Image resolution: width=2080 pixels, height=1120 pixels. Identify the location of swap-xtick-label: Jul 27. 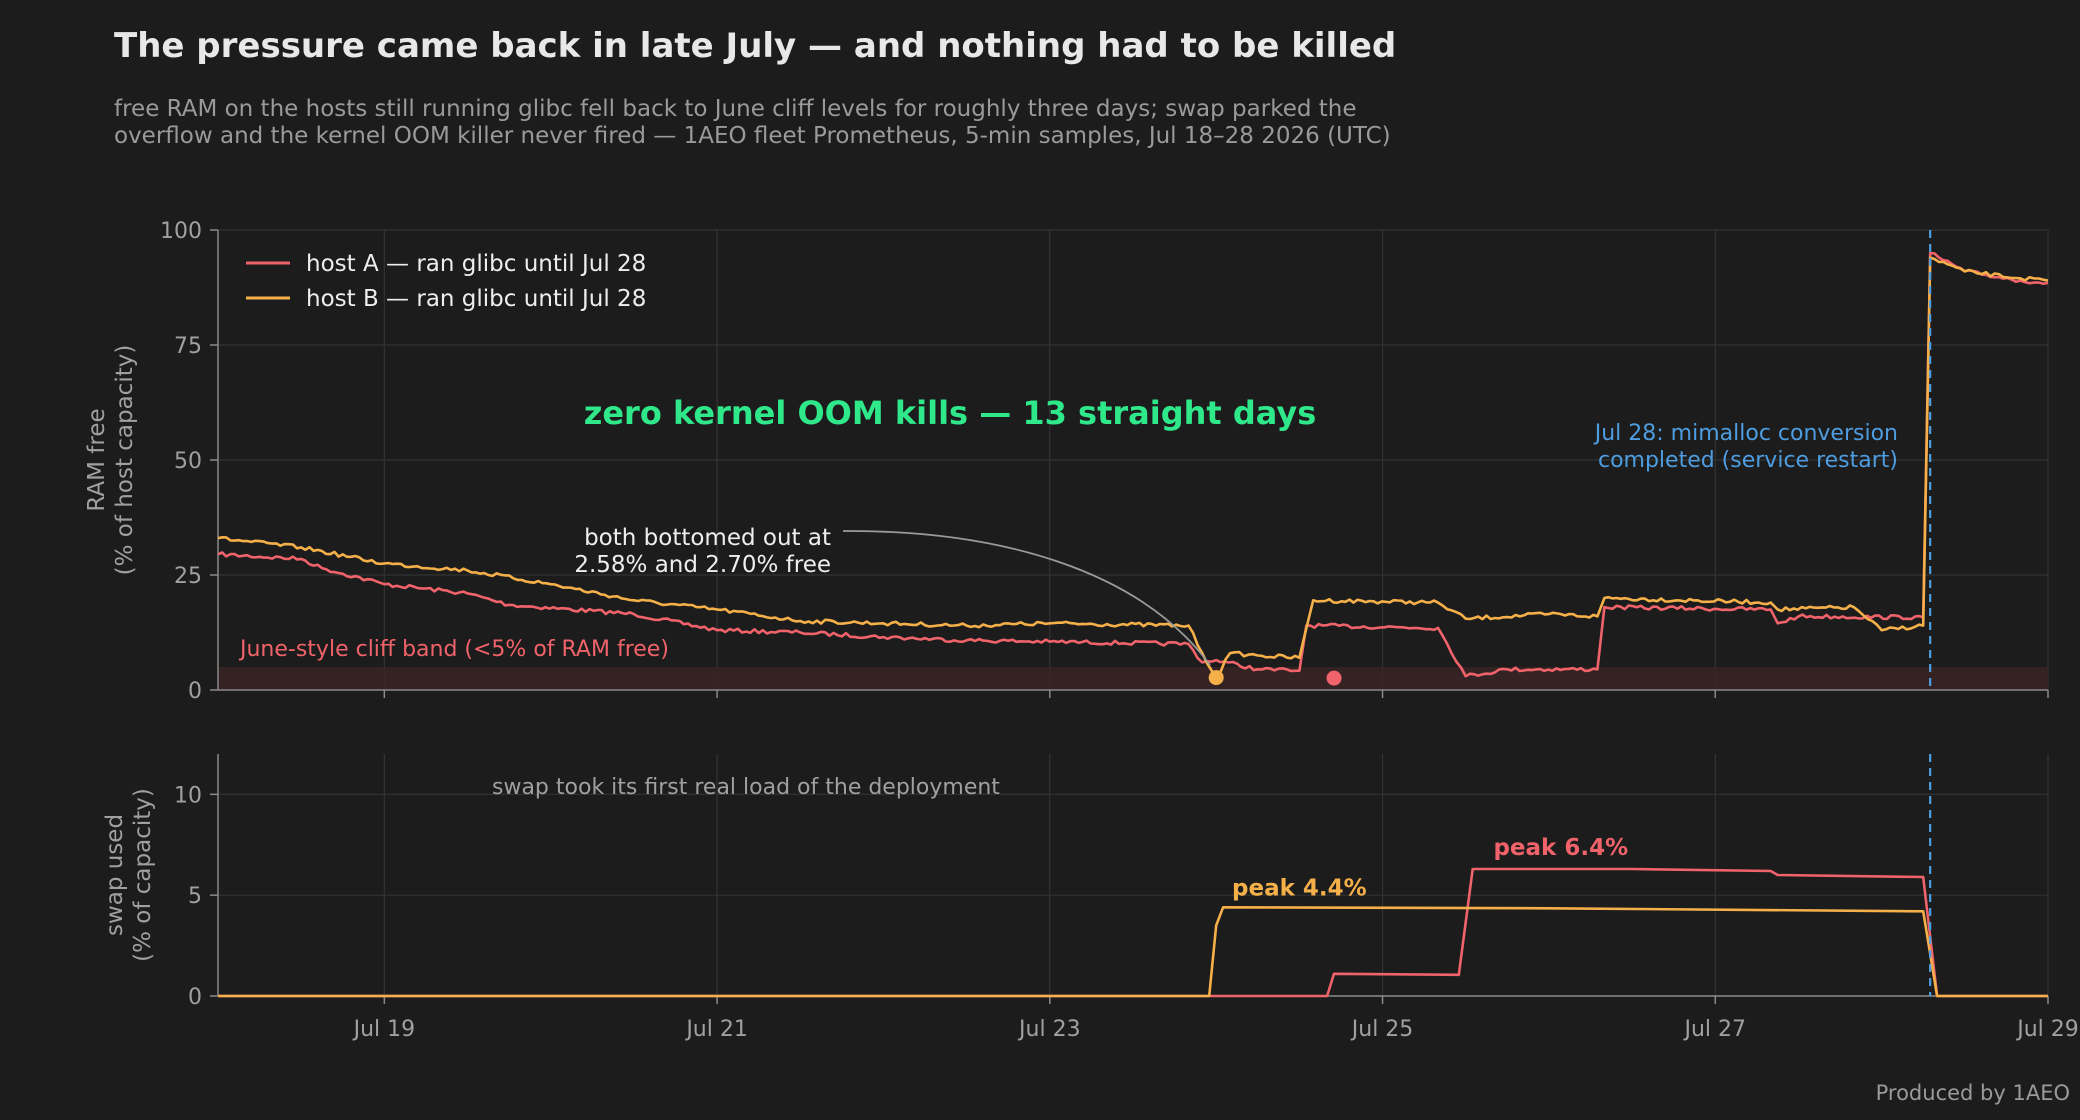
(1715, 1029).